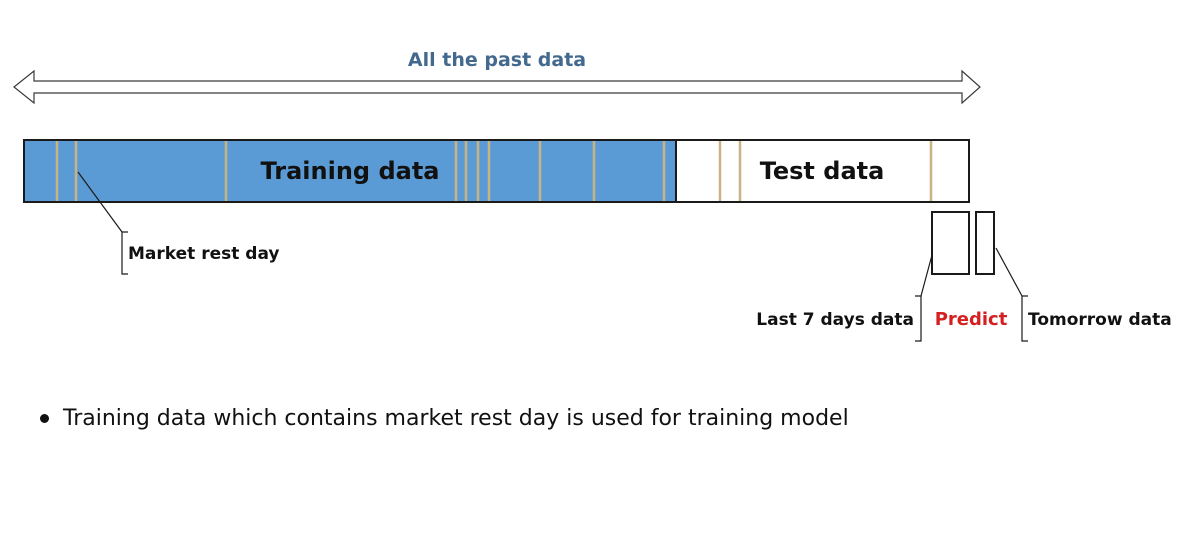 The image size is (1178, 555). I want to click on tomorrow-label: Tomorrow data, so click(1100, 320).